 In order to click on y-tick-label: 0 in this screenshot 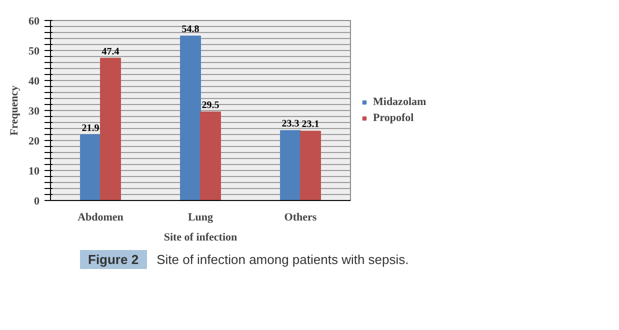, I will do `click(37, 202)`.